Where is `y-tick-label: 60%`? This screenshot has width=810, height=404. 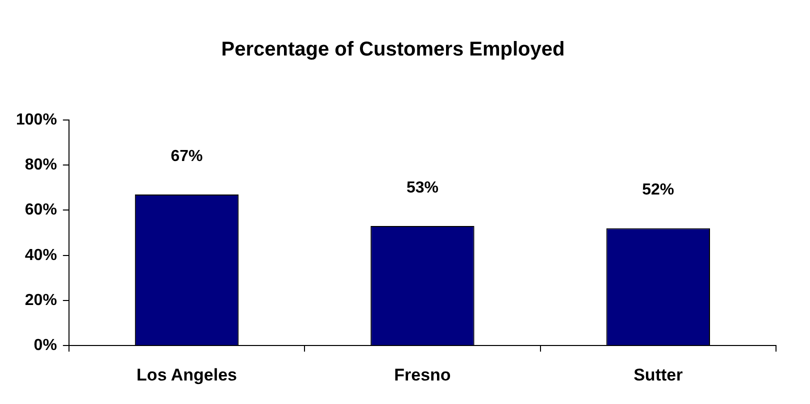
y-tick-label: 60% is located at coordinates (40, 210).